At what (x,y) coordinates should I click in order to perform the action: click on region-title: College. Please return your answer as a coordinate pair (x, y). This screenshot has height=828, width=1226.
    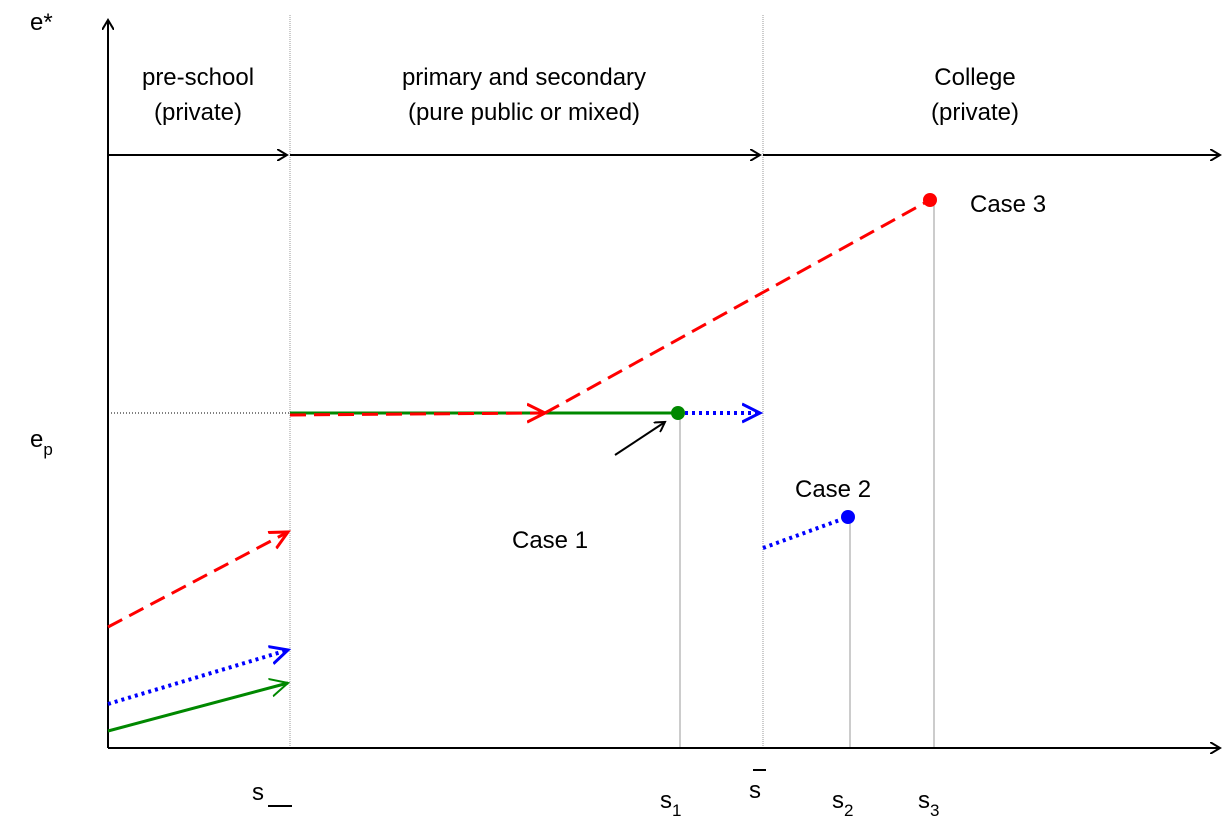
    Looking at the image, I should click on (974, 77).